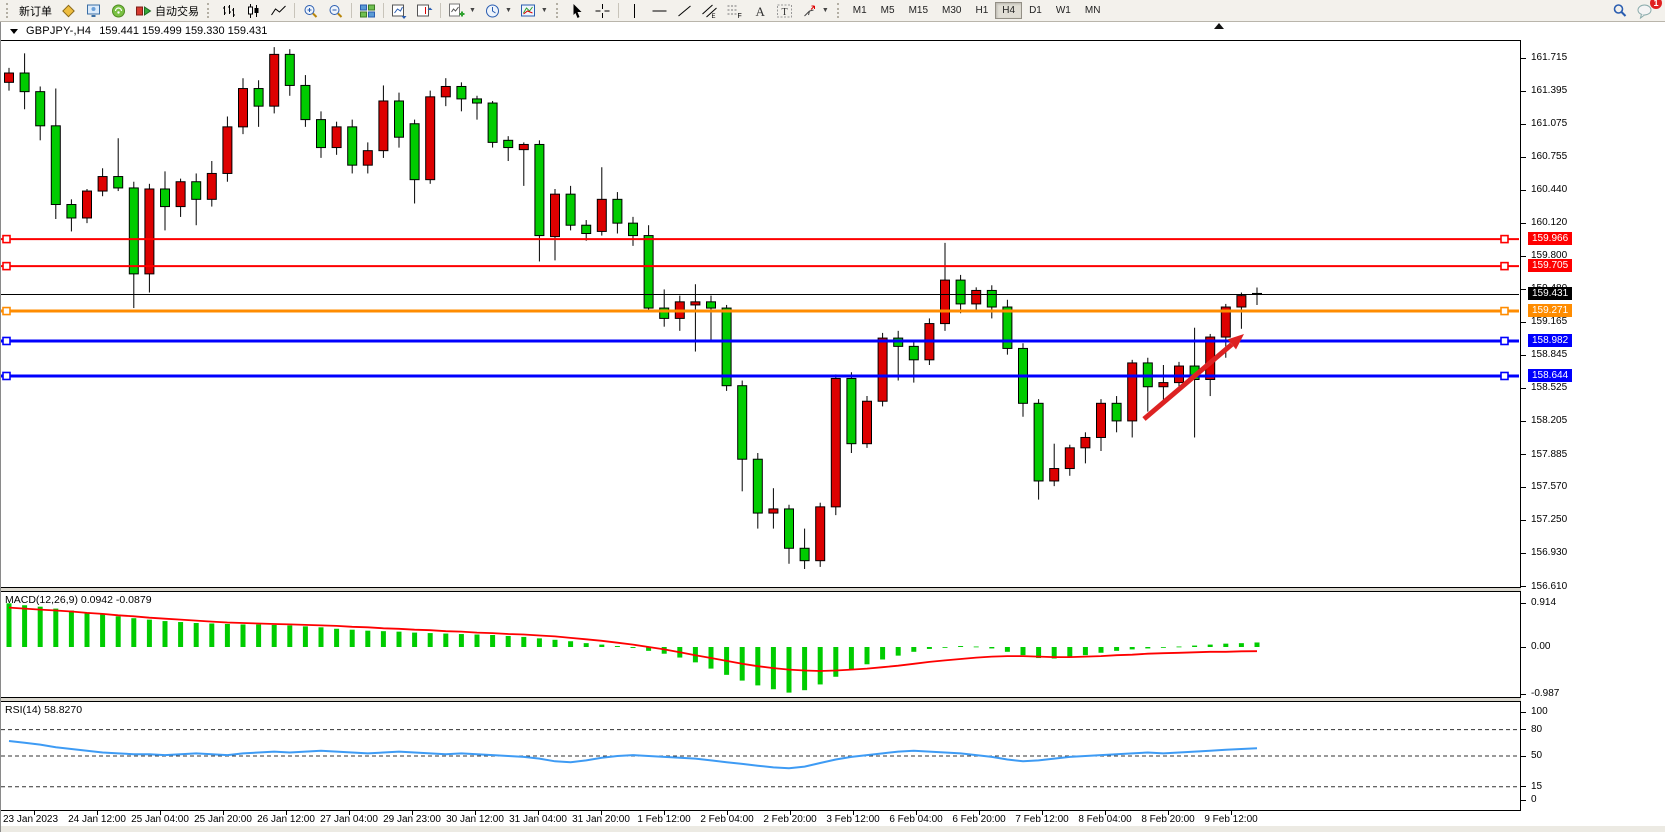 This screenshot has width=1665, height=832. I want to click on chevron-down-icon: ▼, so click(544, 10).